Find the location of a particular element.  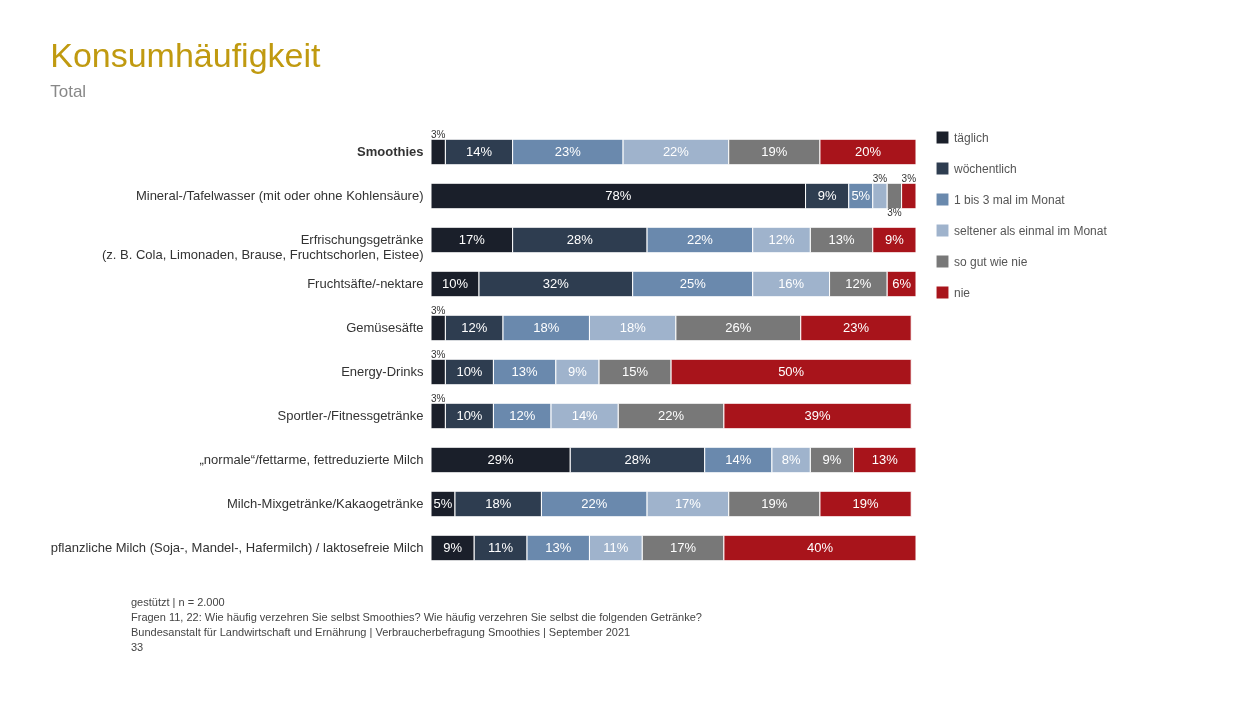

y-tick-label: Energy-Drinks is located at coordinates (382, 371).